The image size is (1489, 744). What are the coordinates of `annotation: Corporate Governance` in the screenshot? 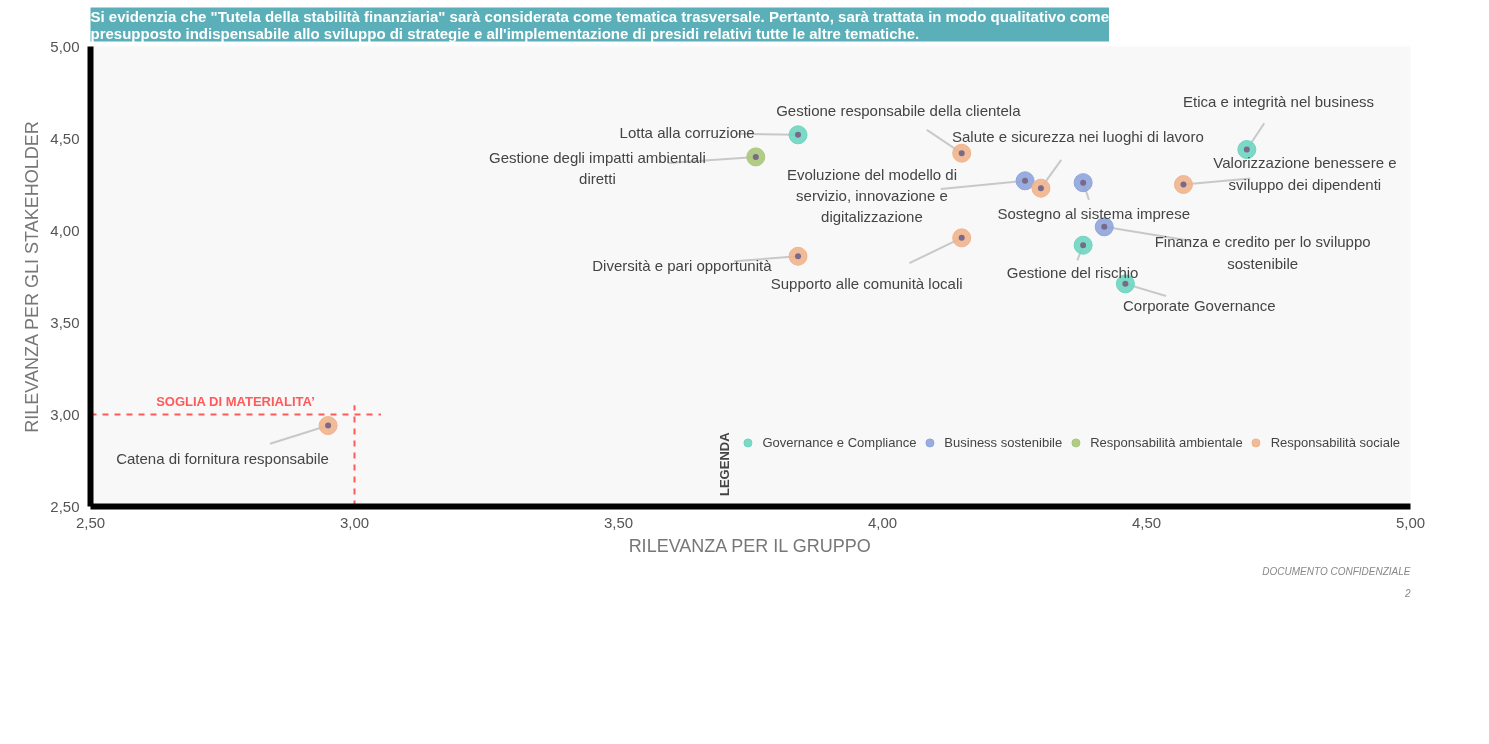 It's located at (1199, 306).